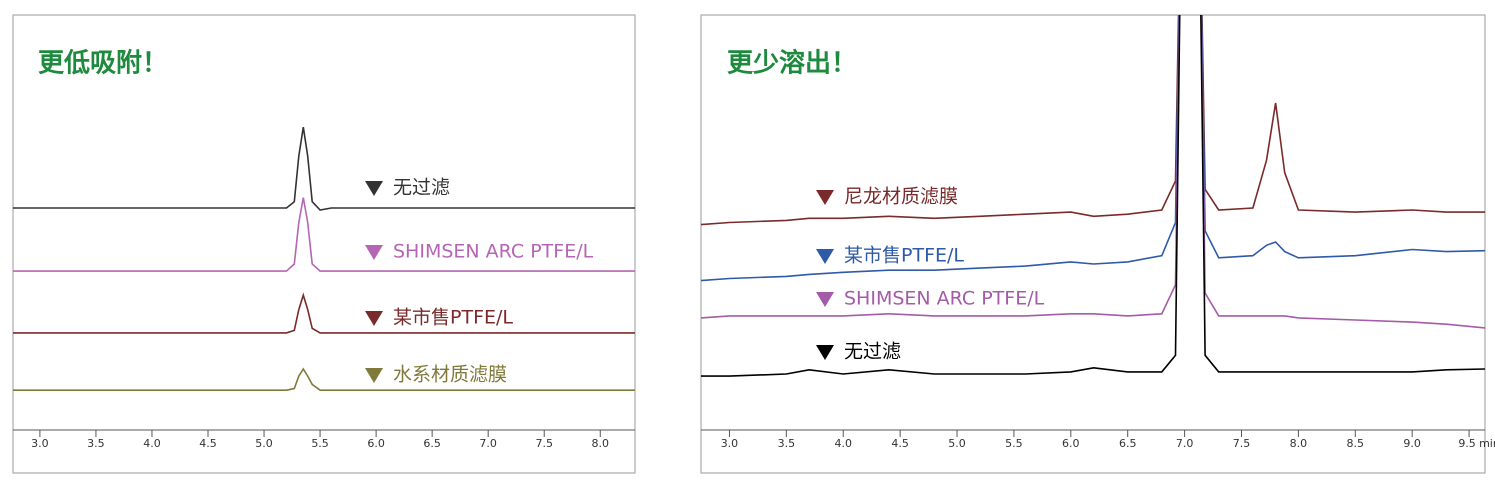  Describe the element at coordinates (450, 375) in the screenshot. I see `legend-label: 水系材质滤膜` at that location.